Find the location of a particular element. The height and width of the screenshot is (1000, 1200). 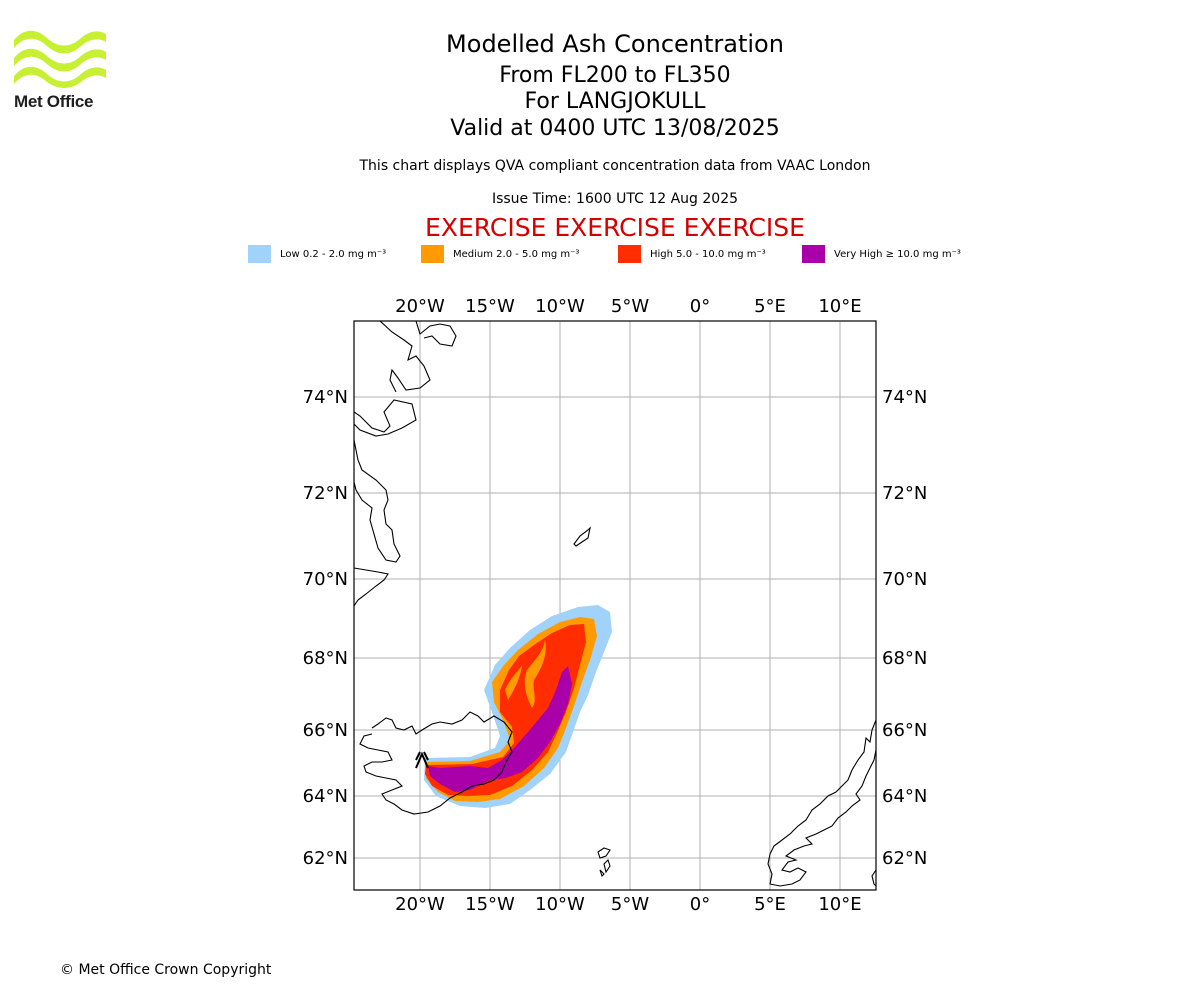

norway-coast is located at coordinates (821, 803).